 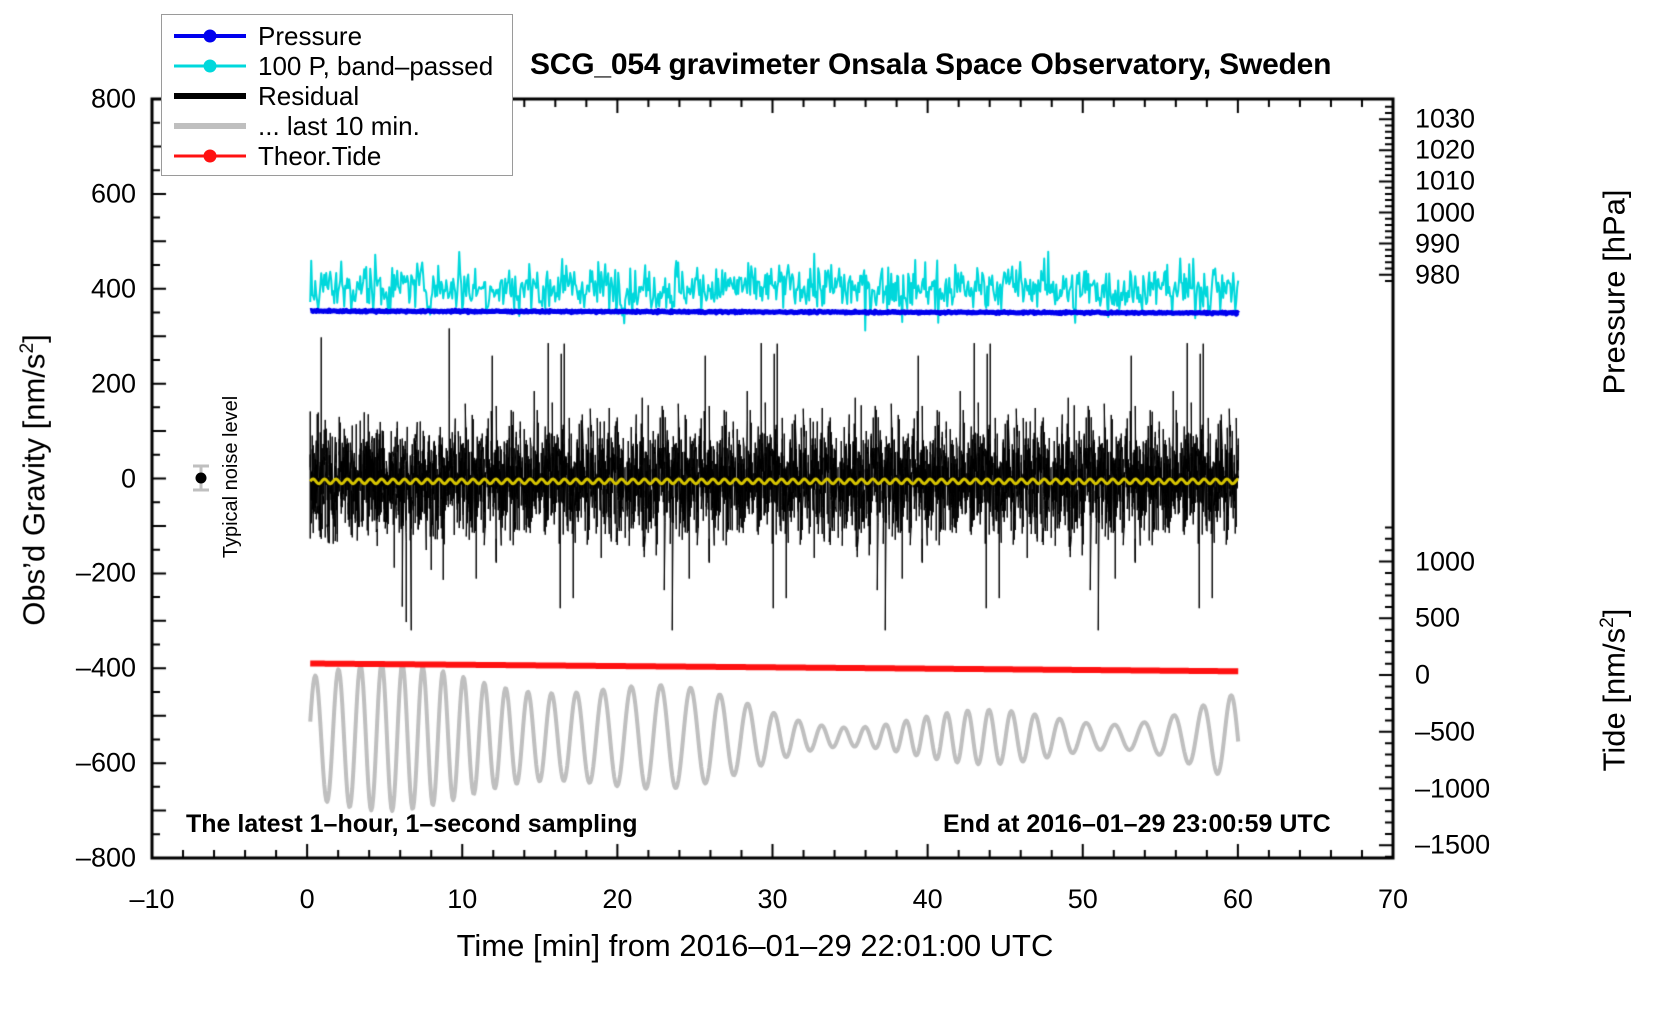 What do you see at coordinates (755, 945) in the screenshot?
I see `x-axis-label: Time [min] from 2016–01–29 22:01:00 UTC` at bounding box center [755, 945].